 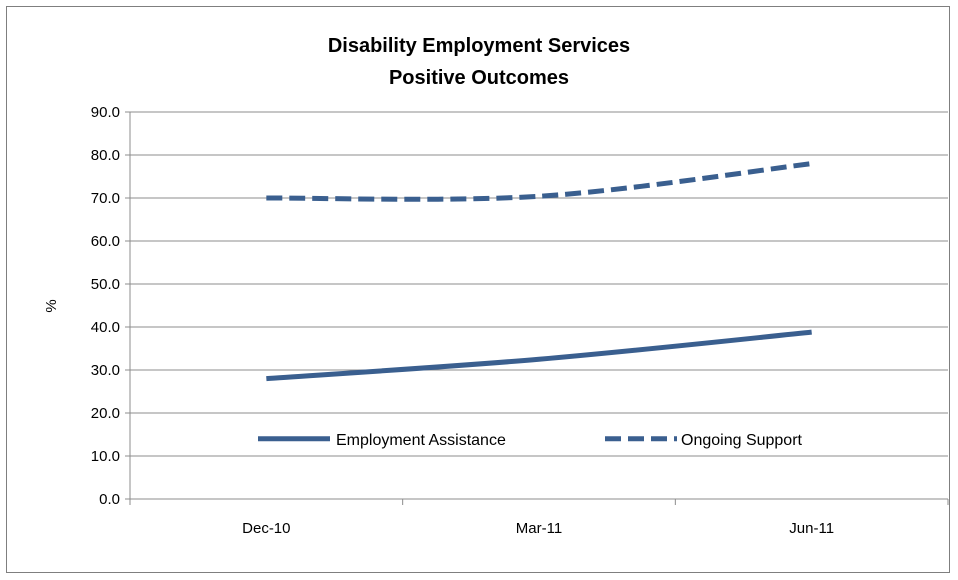 I want to click on legend-label-2: Ongoing Support, so click(x=742, y=440).